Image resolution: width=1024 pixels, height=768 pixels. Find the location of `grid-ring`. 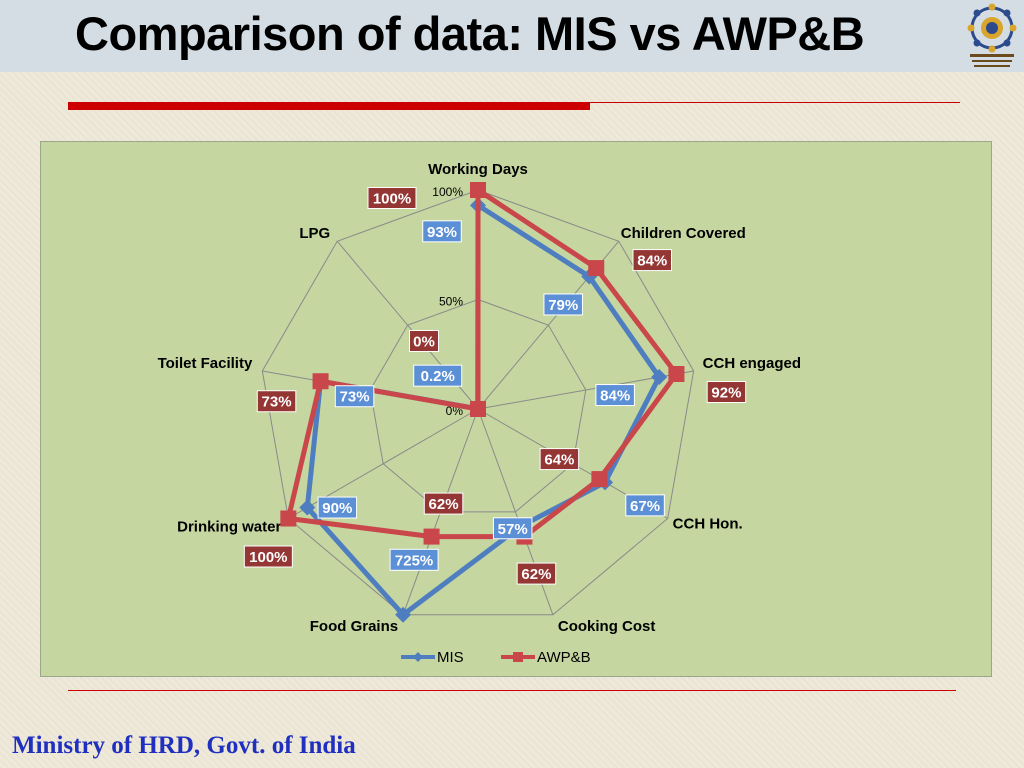

grid-ring is located at coordinates (478, 405).